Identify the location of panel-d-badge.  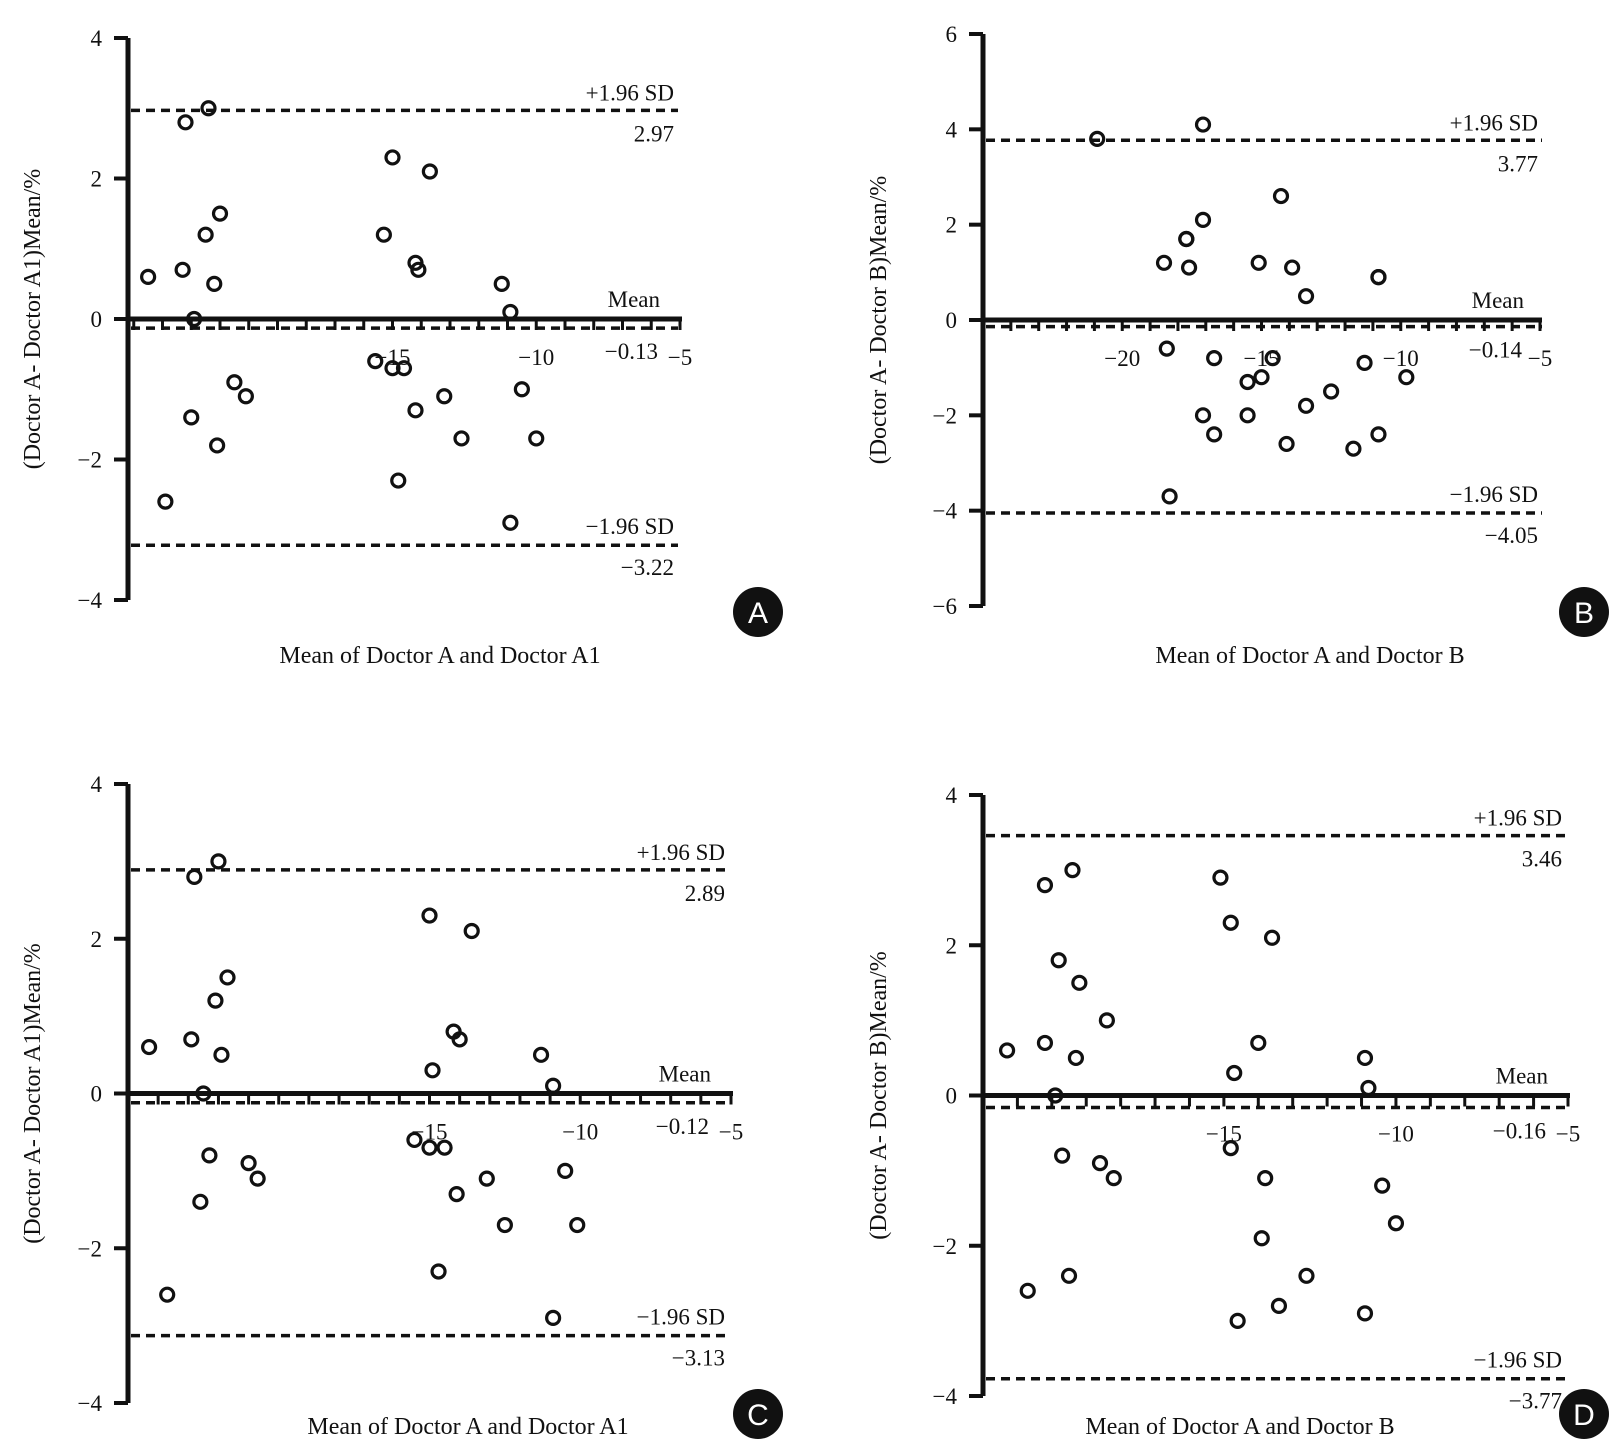
(1584, 1414).